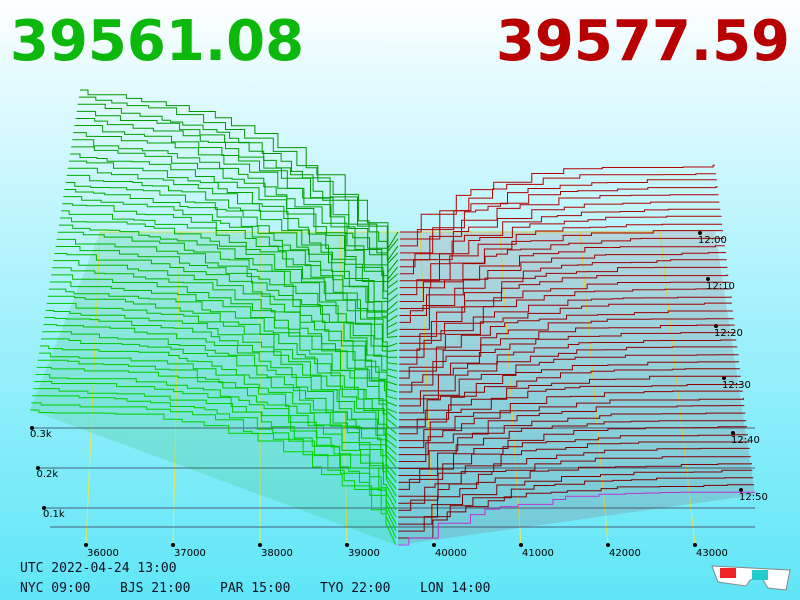 The width and height of the screenshot is (800, 600). What do you see at coordinates (625, 553) in the screenshot?
I see `price-label: 42000` at bounding box center [625, 553].